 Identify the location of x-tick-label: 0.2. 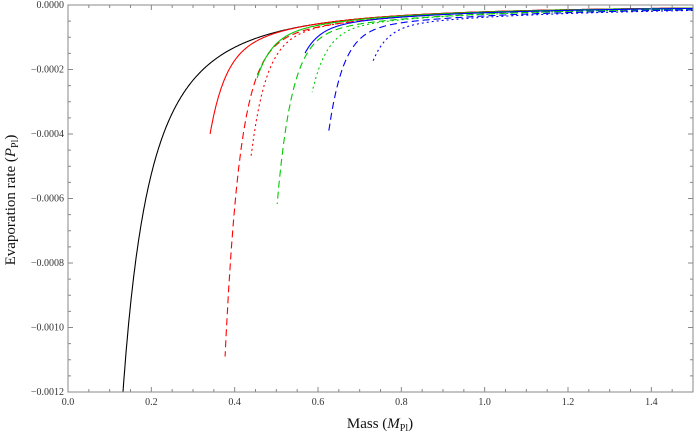
(151, 402).